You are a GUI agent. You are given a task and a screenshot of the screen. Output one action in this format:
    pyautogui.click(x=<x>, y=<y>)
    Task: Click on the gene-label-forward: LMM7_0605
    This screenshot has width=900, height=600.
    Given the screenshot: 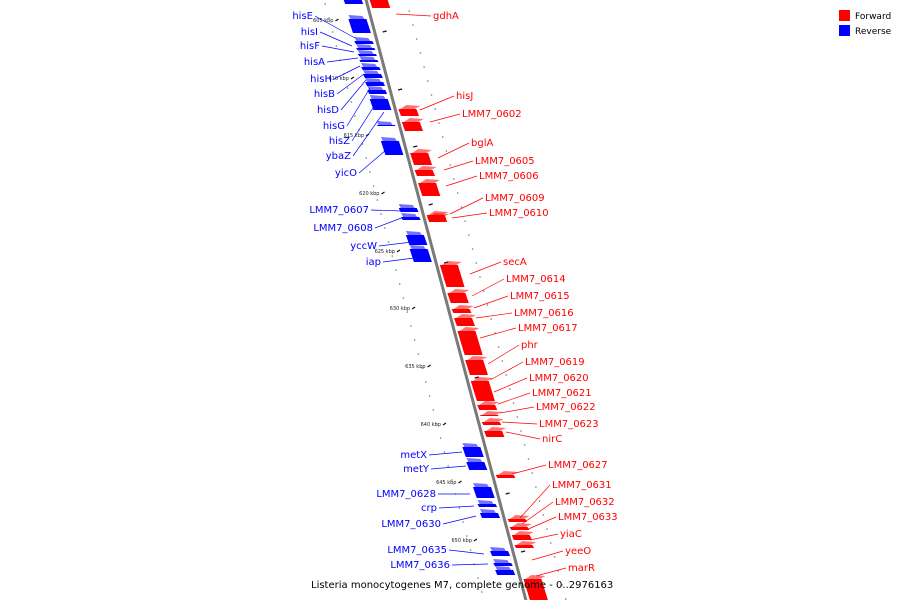 What is the action you would take?
    pyautogui.click(x=505, y=161)
    